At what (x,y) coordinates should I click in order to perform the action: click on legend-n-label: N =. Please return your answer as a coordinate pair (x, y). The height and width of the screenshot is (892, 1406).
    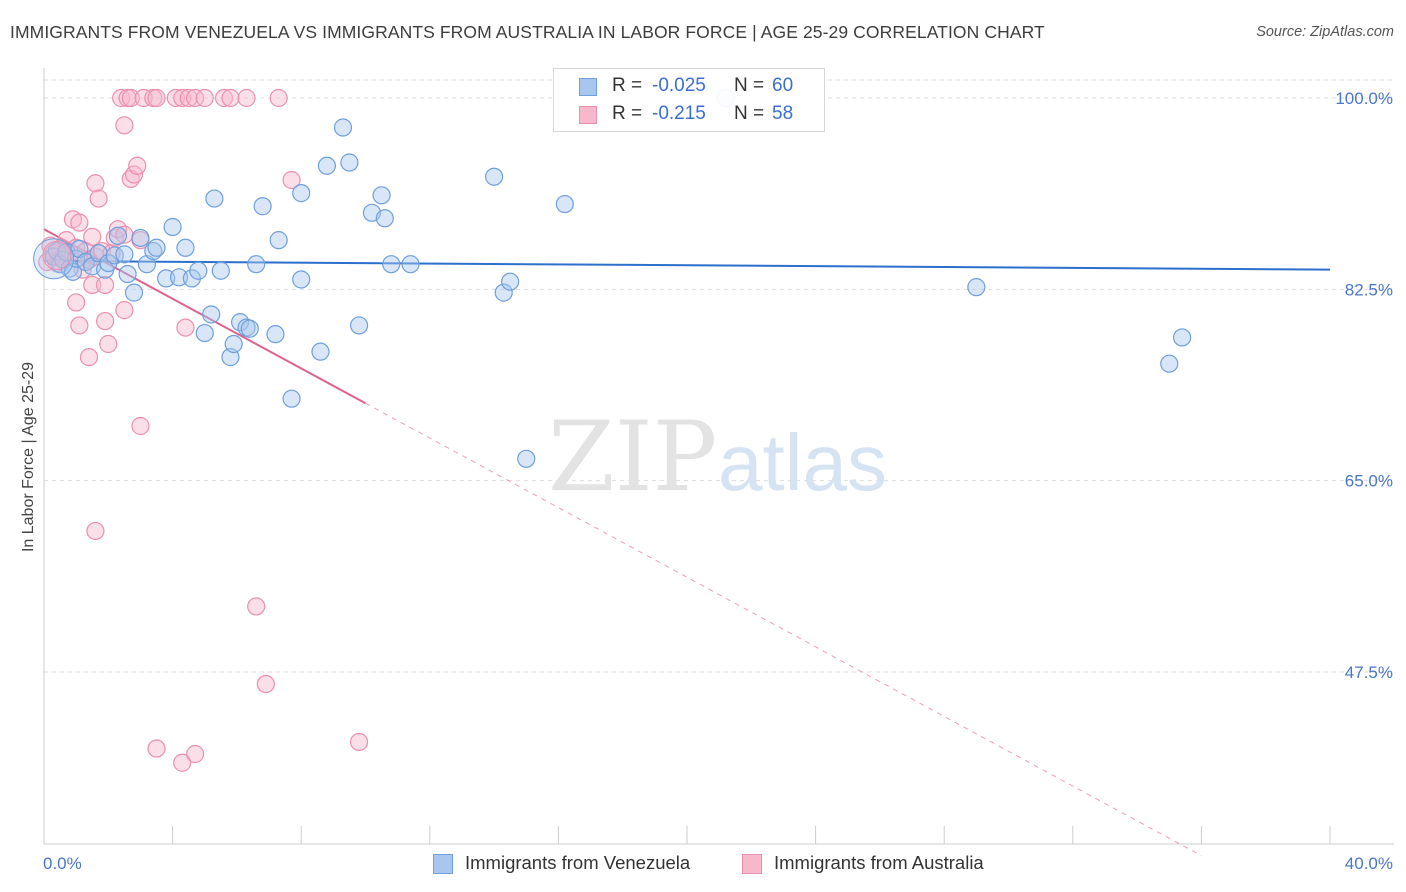
    Looking at the image, I should click on (749, 113).